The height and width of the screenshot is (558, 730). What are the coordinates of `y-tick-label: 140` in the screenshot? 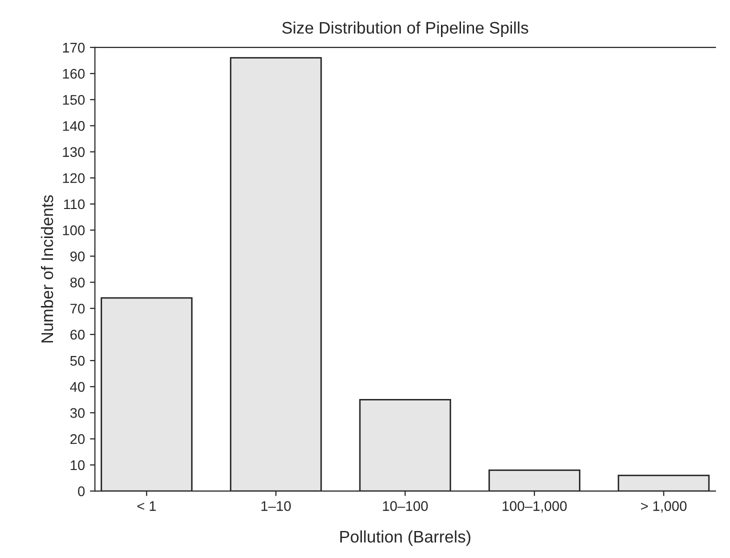 It's located at (74, 126).